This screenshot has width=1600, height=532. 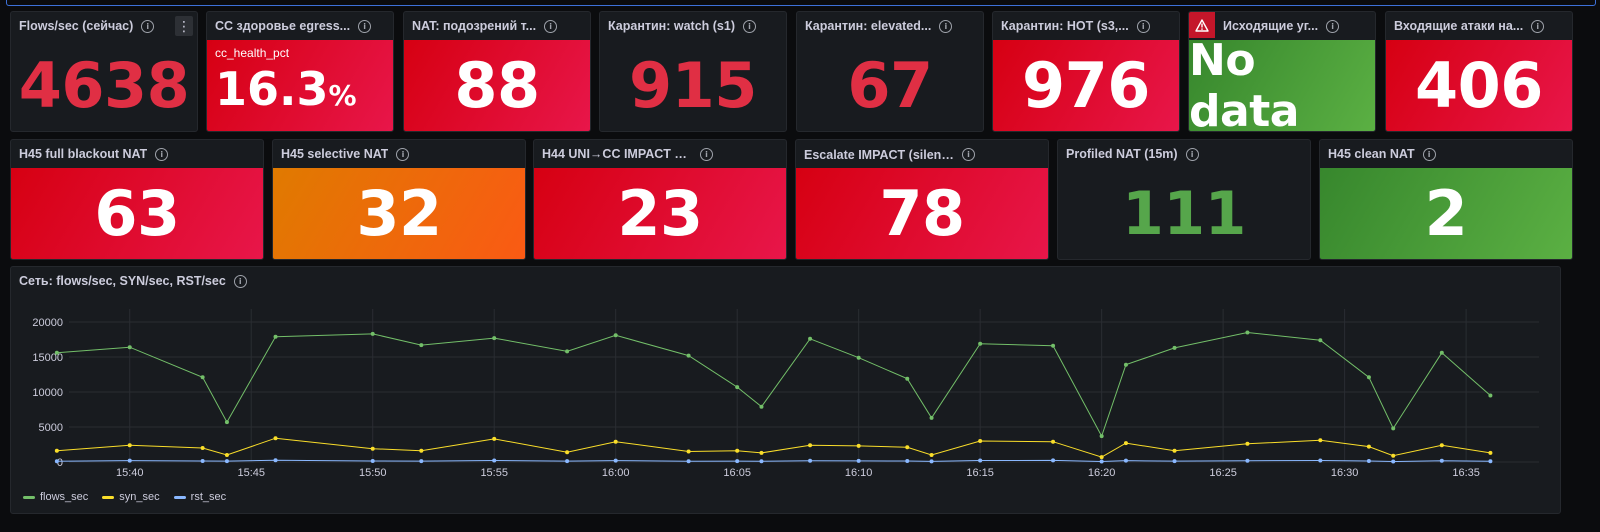 I want to click on stat-panel-row1-5: Карантин: elevated... i 67, so click(x=890, y=71).